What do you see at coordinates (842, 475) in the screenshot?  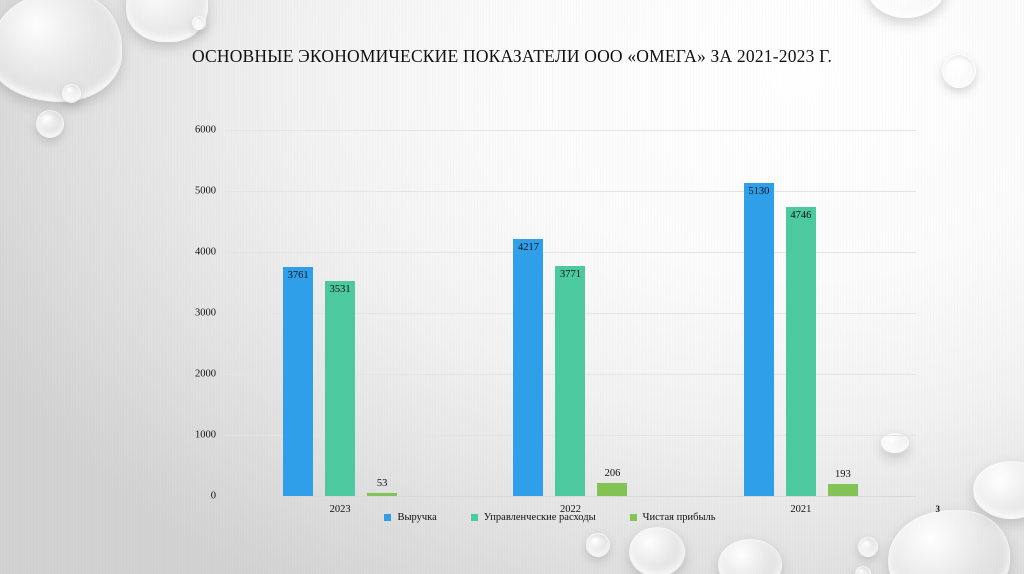 I see `bar-value-label: 193` at bounding box center [842, 475].